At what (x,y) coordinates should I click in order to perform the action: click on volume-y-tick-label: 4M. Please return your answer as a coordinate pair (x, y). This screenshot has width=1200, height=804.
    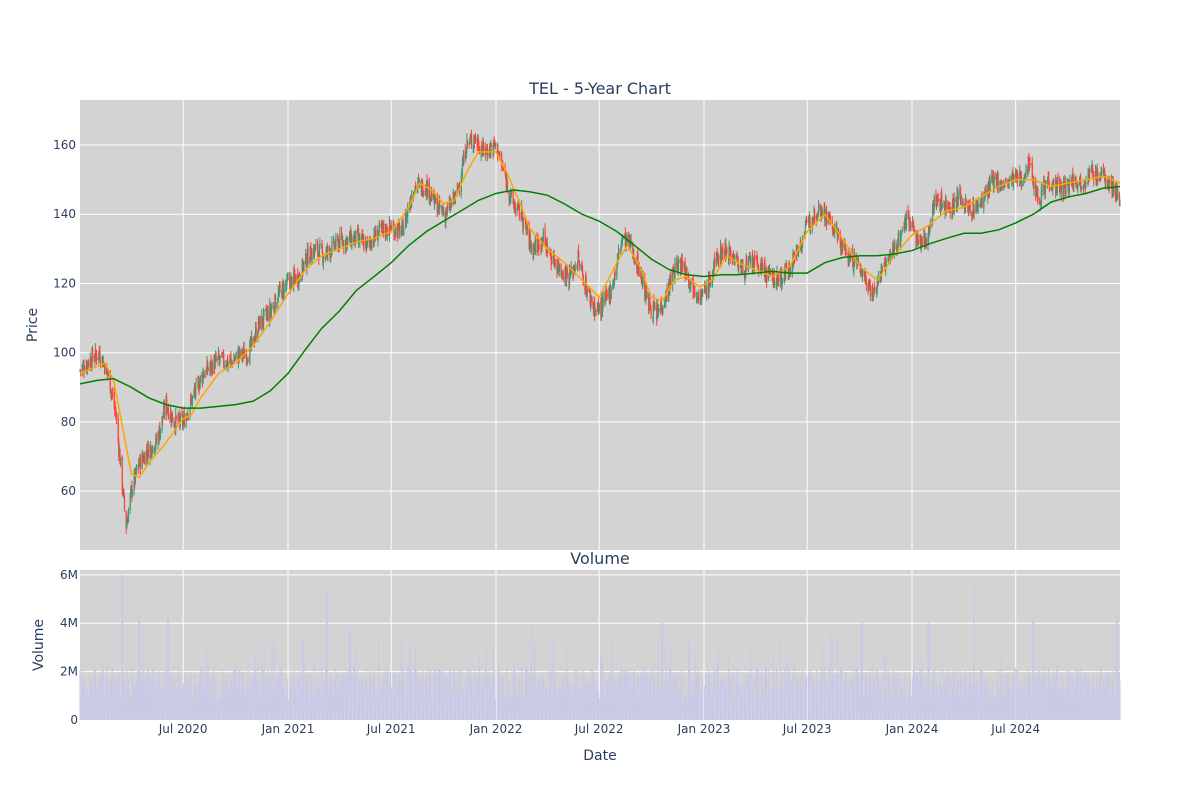
    Looking at the image, I should click on (69, 623).